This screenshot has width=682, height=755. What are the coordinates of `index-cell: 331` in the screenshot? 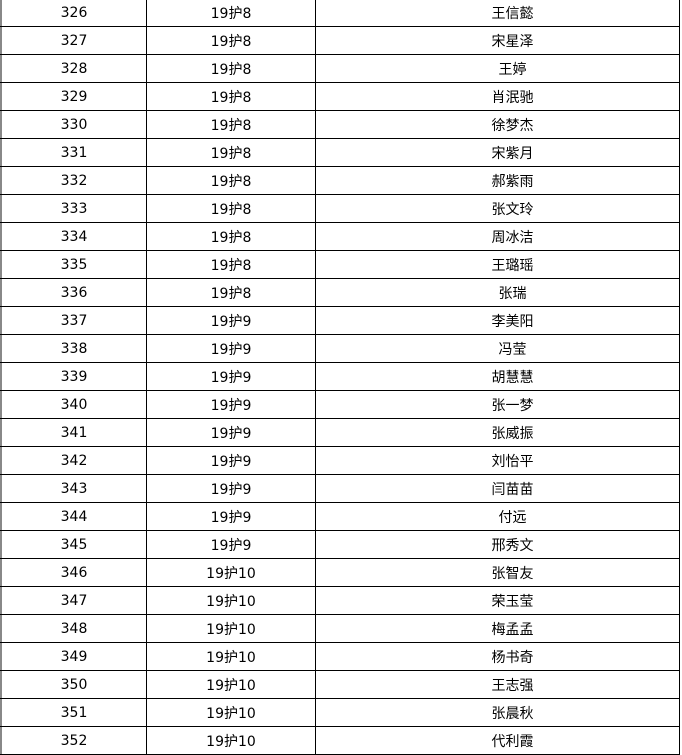 It's located at (73, 152).